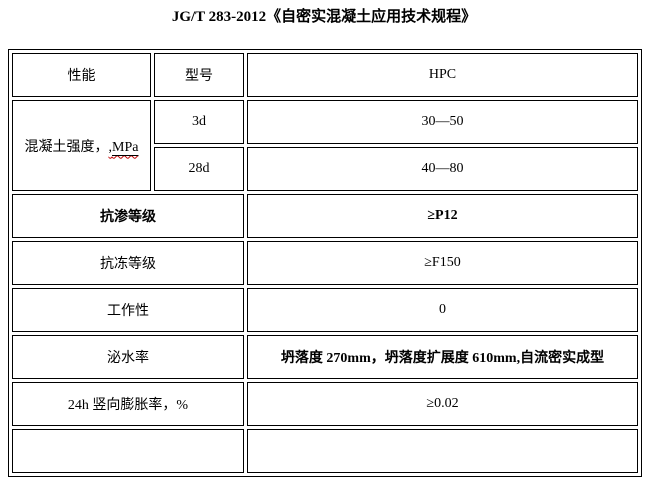  Describe the element at coordinates (199, 122) in the screenshot. I see `cell-age-3d: 3d` at that location.